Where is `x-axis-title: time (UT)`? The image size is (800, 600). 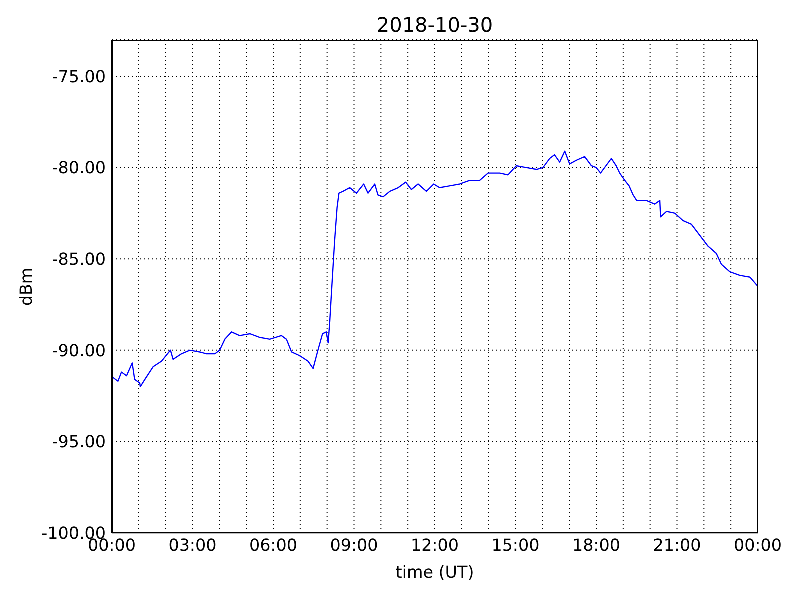 x-axis-title: time (UT) is located at coordinates (435, 572).